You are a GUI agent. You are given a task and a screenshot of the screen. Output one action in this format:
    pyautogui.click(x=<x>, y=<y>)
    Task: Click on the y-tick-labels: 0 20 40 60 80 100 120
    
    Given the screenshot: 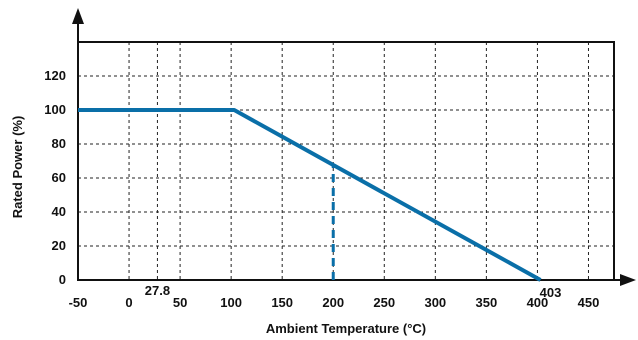 What is the action you would take?
    pyautogui.click(x=55, y=177)
    